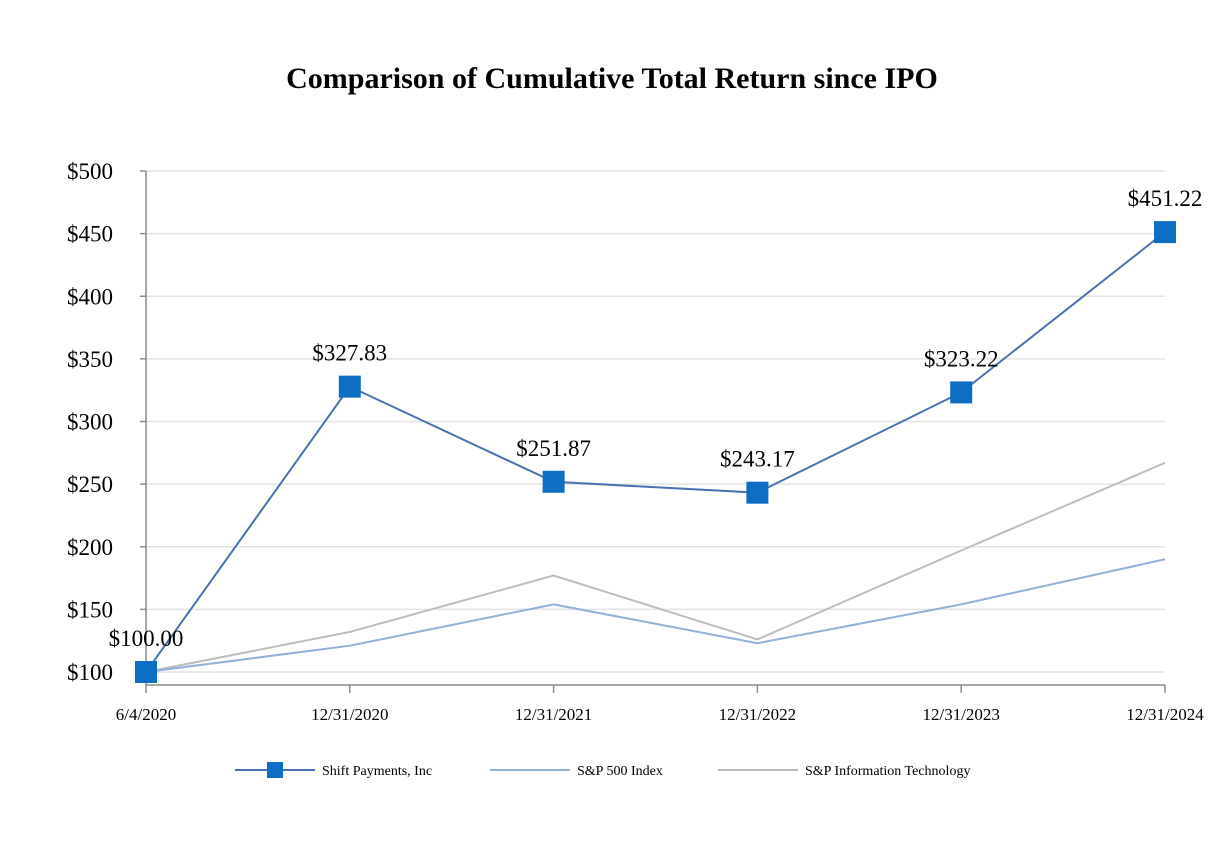  Describe the element at coordinates (90, 171) in the screenshot. I see `y-tick-label: $500` at that location.